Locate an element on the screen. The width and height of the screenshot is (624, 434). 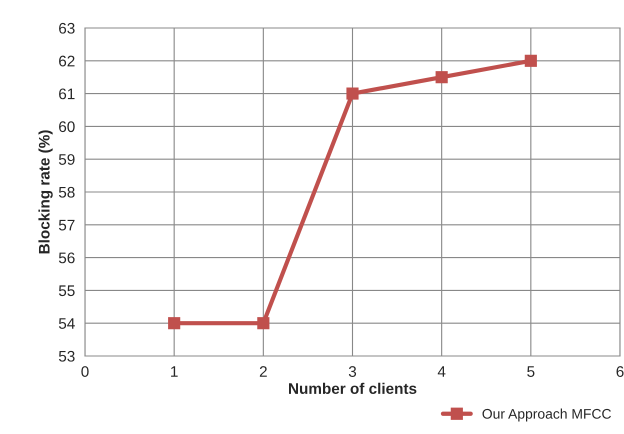
x-tick-label: 5 is located at coordinates (530, 371).